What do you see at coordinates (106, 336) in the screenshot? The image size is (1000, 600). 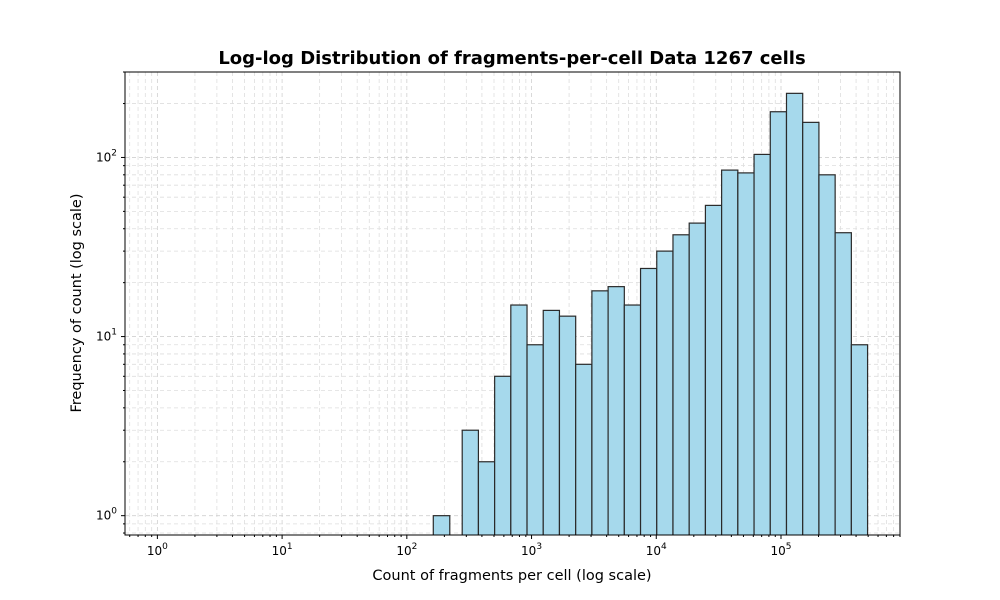 I see `y-tick-label: 10¹` at bounding box center [106, 336].